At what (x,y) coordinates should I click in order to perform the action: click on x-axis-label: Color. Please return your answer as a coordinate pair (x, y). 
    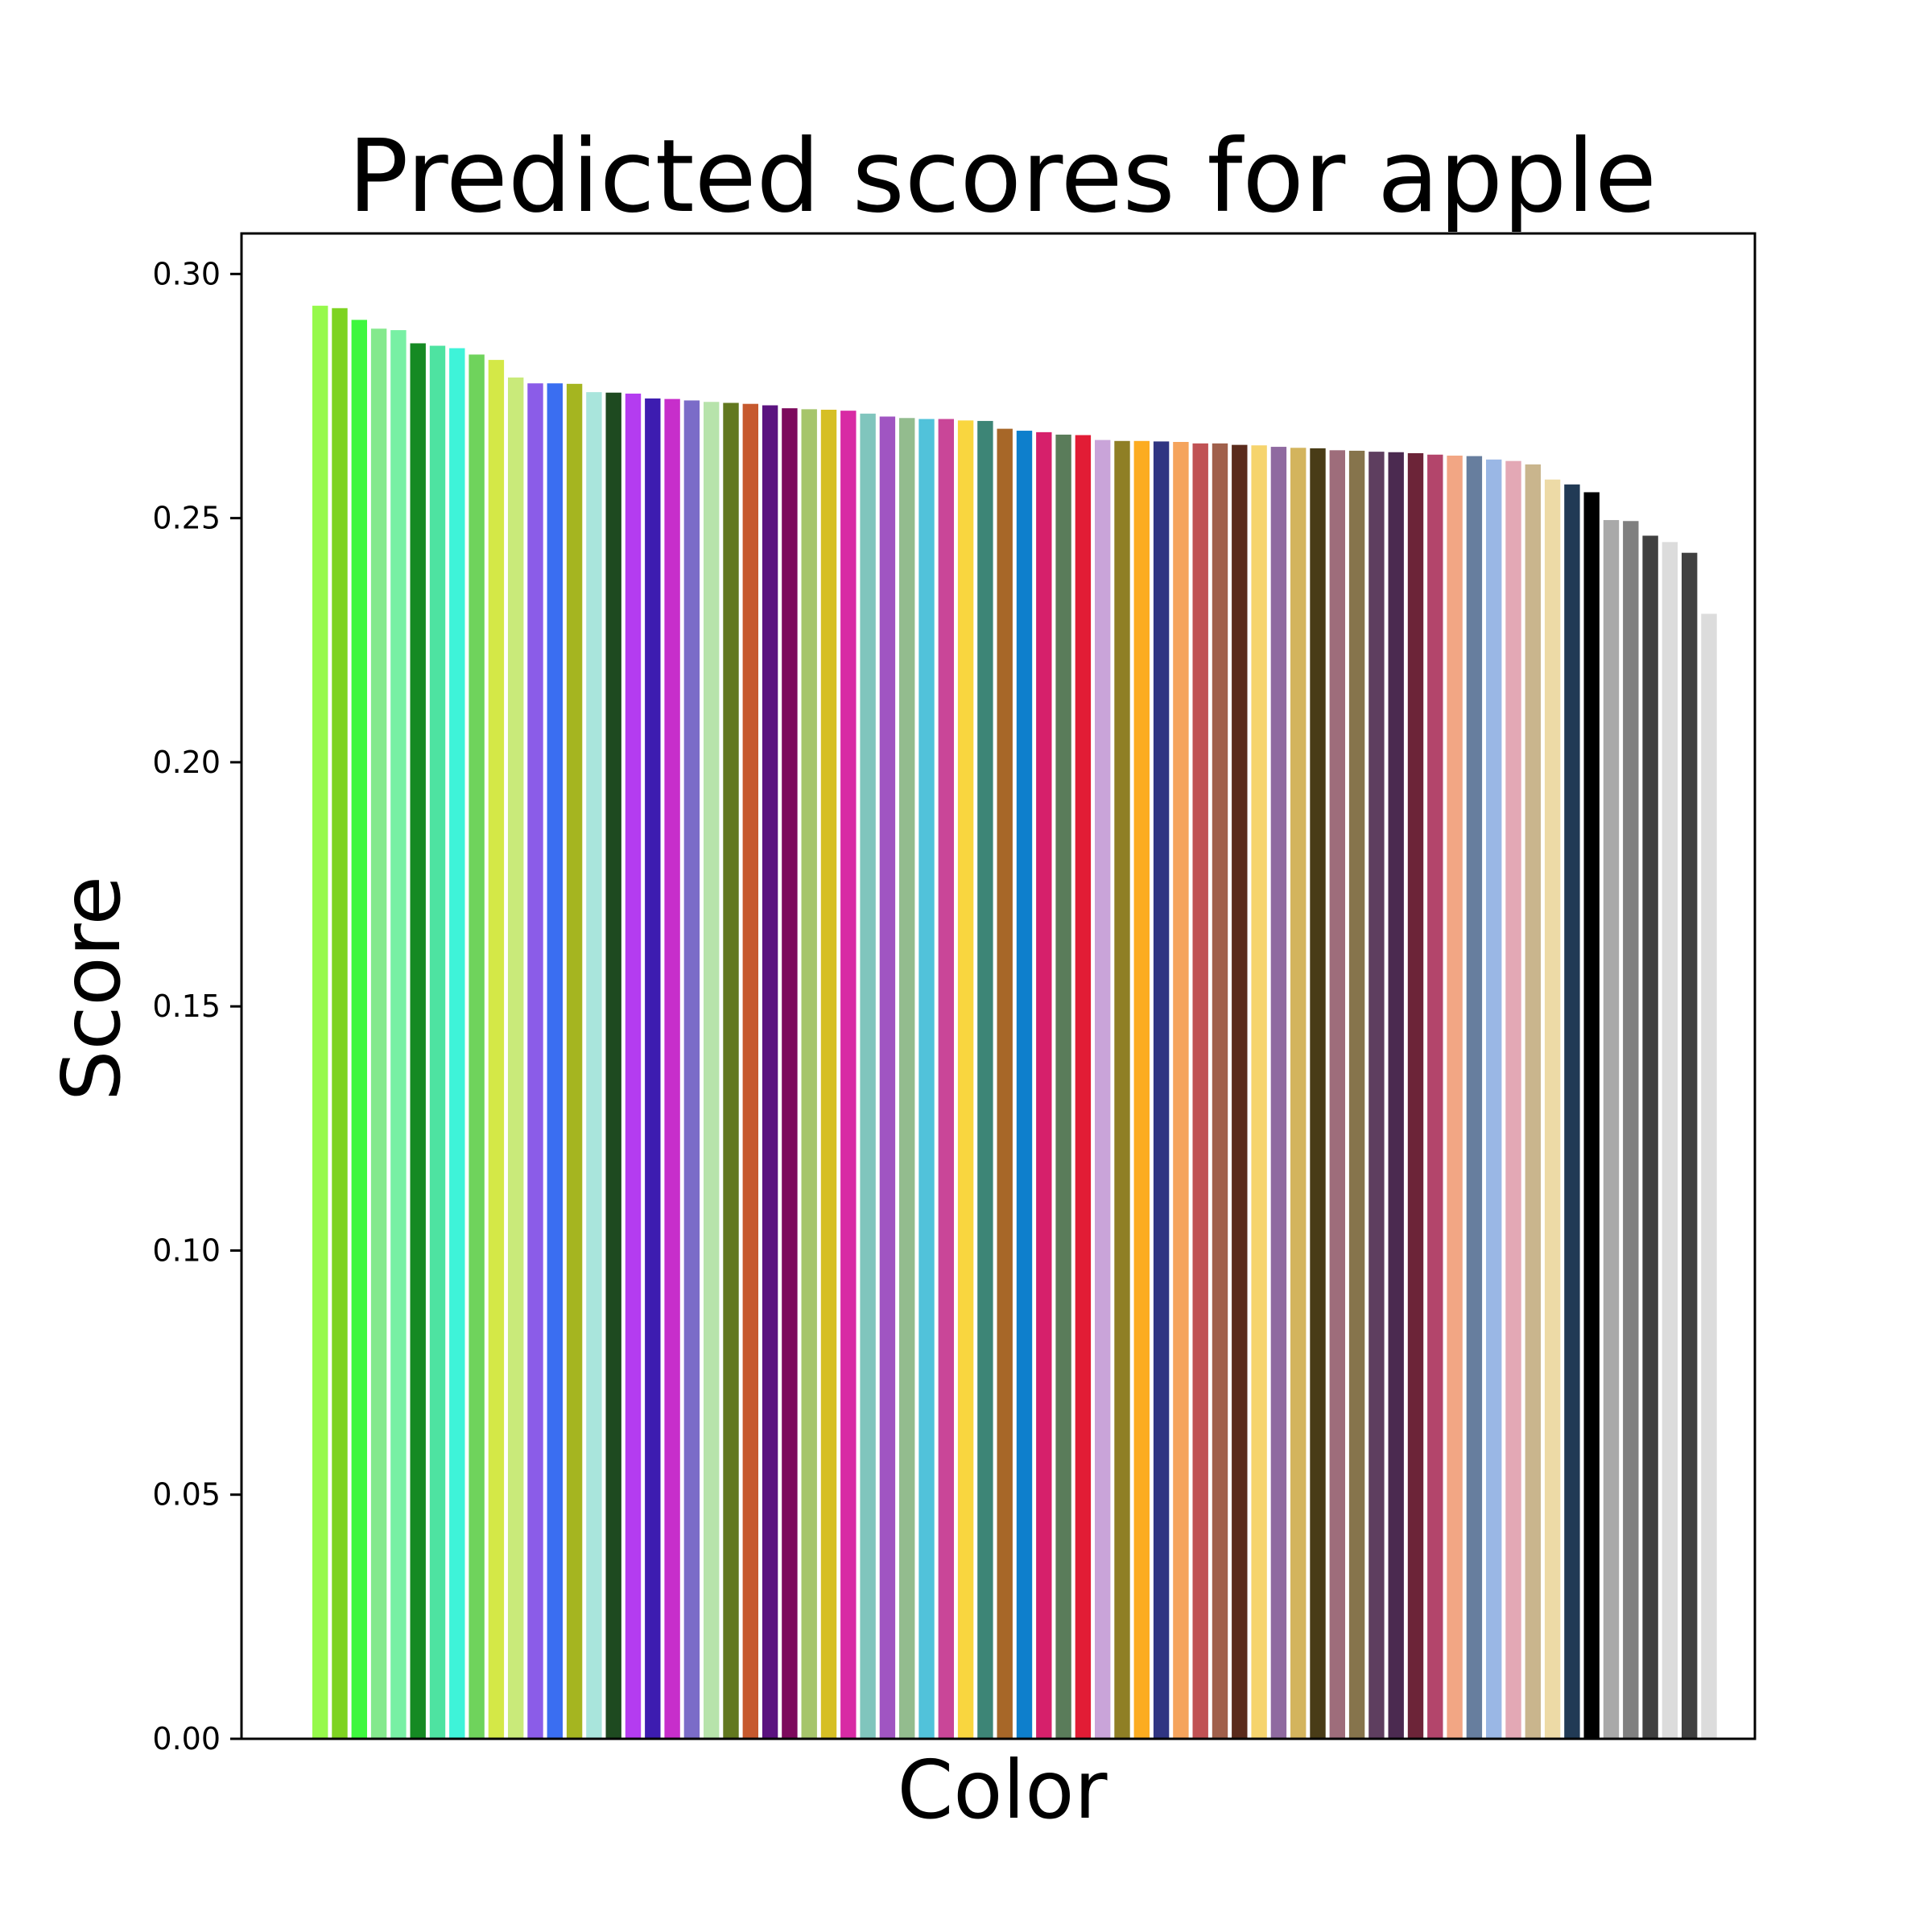
    Looking at the image, I should click on (1002, 1790).